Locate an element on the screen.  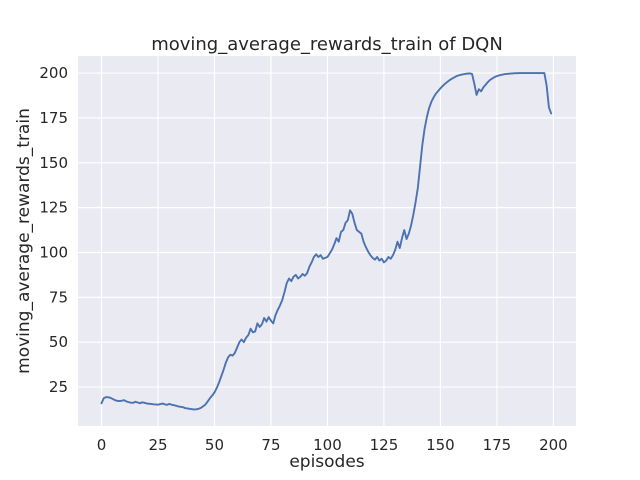
x-tick-label: 50 is located at coordinates (214, 445).